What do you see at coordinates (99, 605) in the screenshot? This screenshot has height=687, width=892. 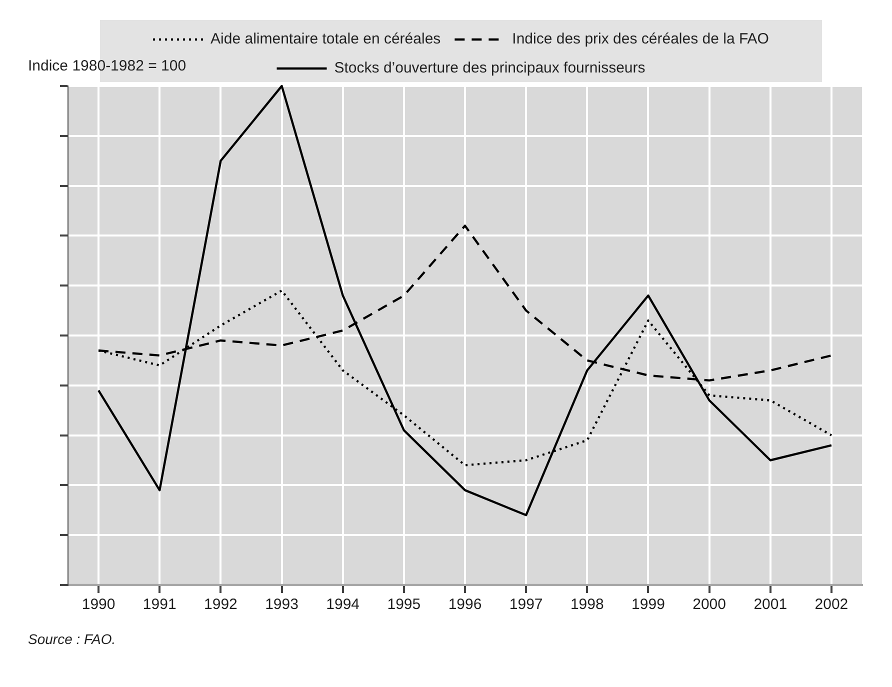 I see `x-tick-label: 1990` at bounding box center [99, 605].